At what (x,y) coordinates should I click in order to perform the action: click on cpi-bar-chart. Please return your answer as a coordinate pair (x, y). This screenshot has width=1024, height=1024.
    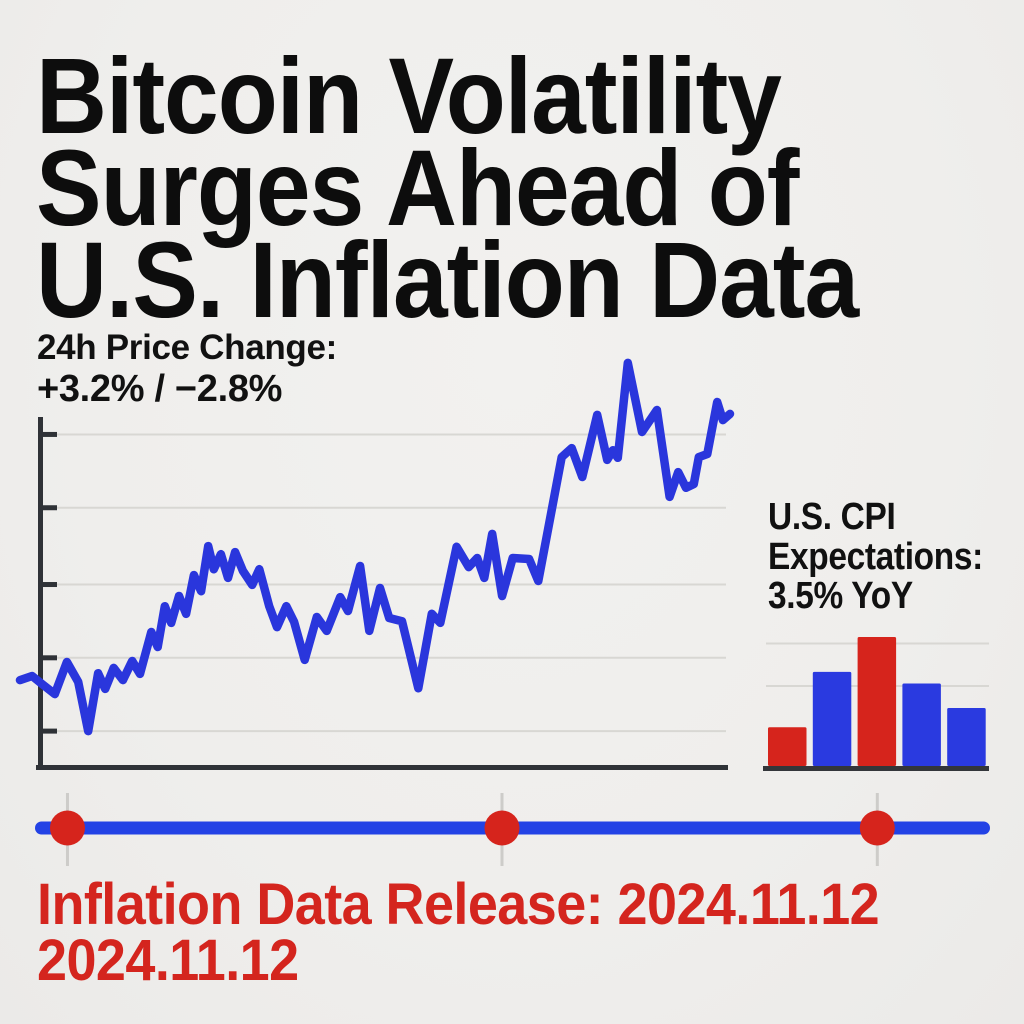
    Looking at the image, I should click on (876, 704).